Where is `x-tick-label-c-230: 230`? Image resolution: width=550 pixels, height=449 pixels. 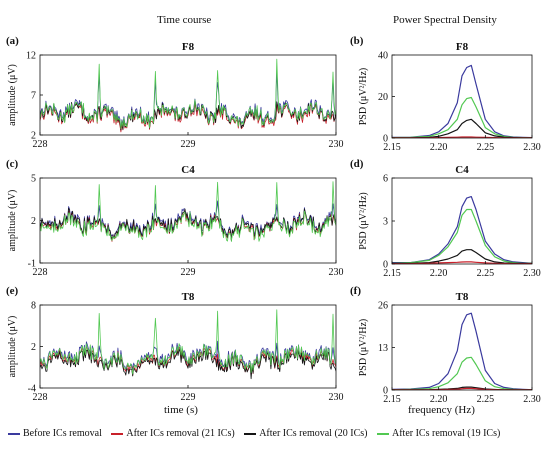
x-tick-label-c-230: 230 is located at coordinates (336, 272).